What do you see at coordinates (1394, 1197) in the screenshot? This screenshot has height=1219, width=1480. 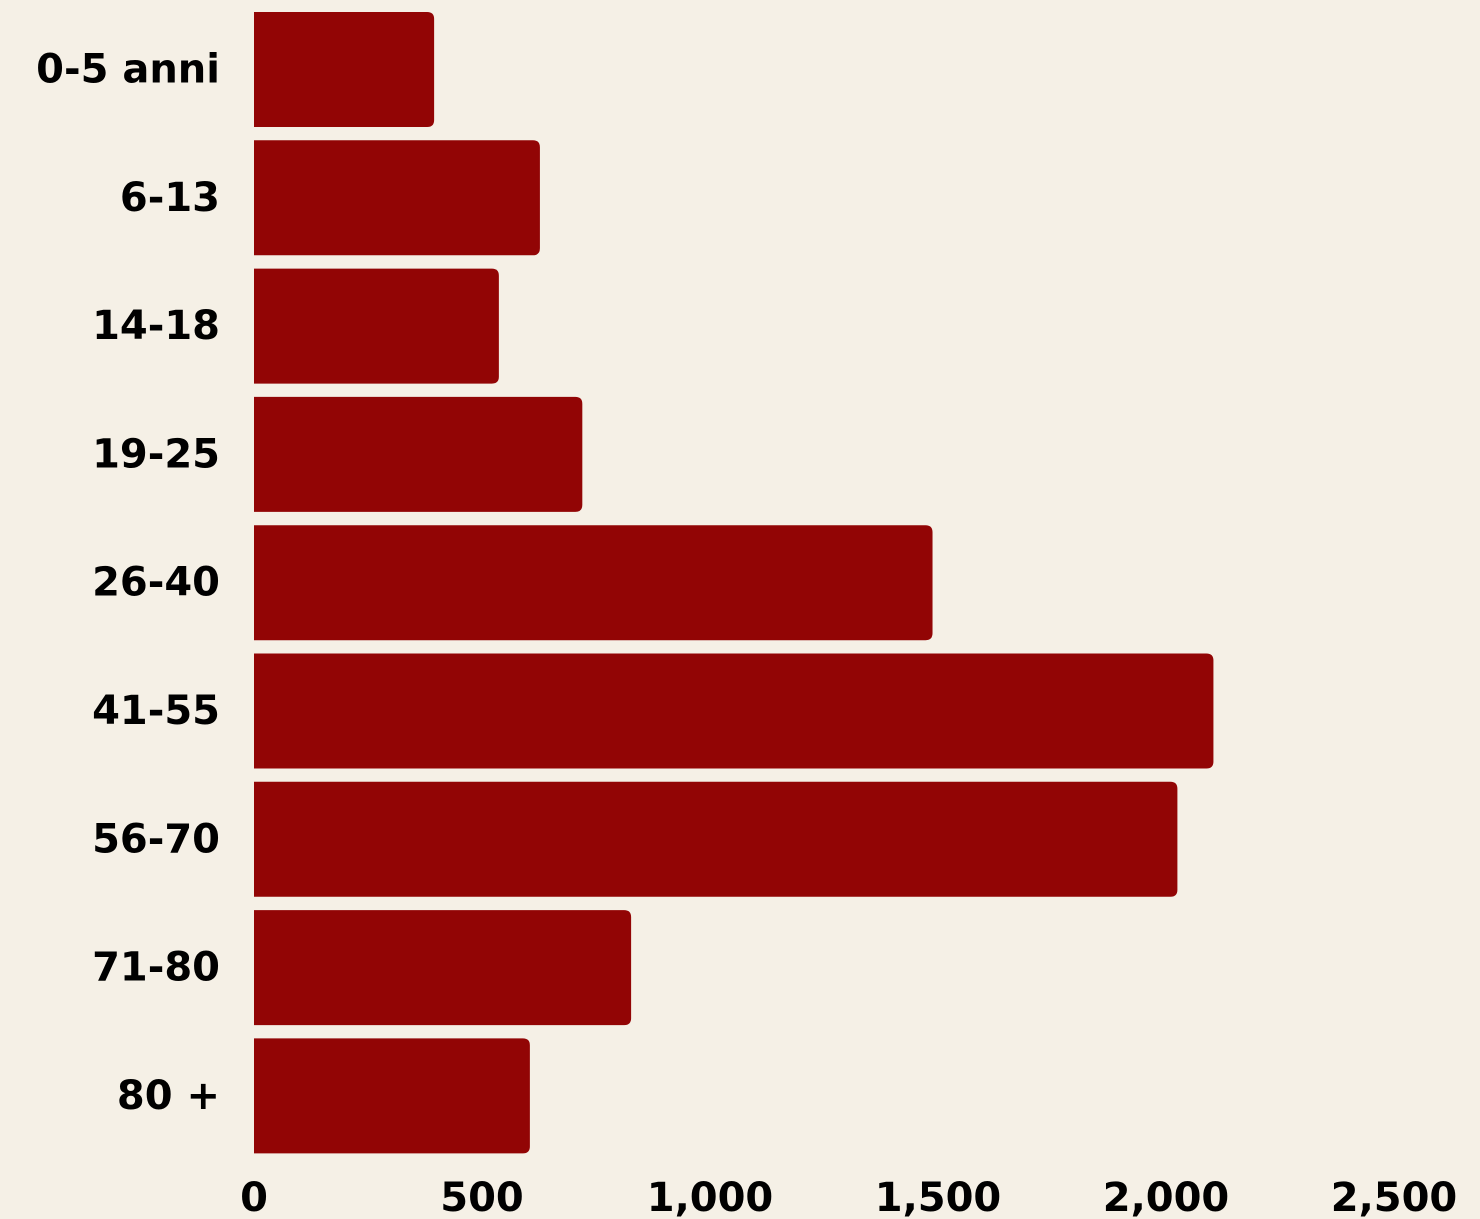 I see `x-tick-label-5: 2,500` at bounding box center [1394, 1197].